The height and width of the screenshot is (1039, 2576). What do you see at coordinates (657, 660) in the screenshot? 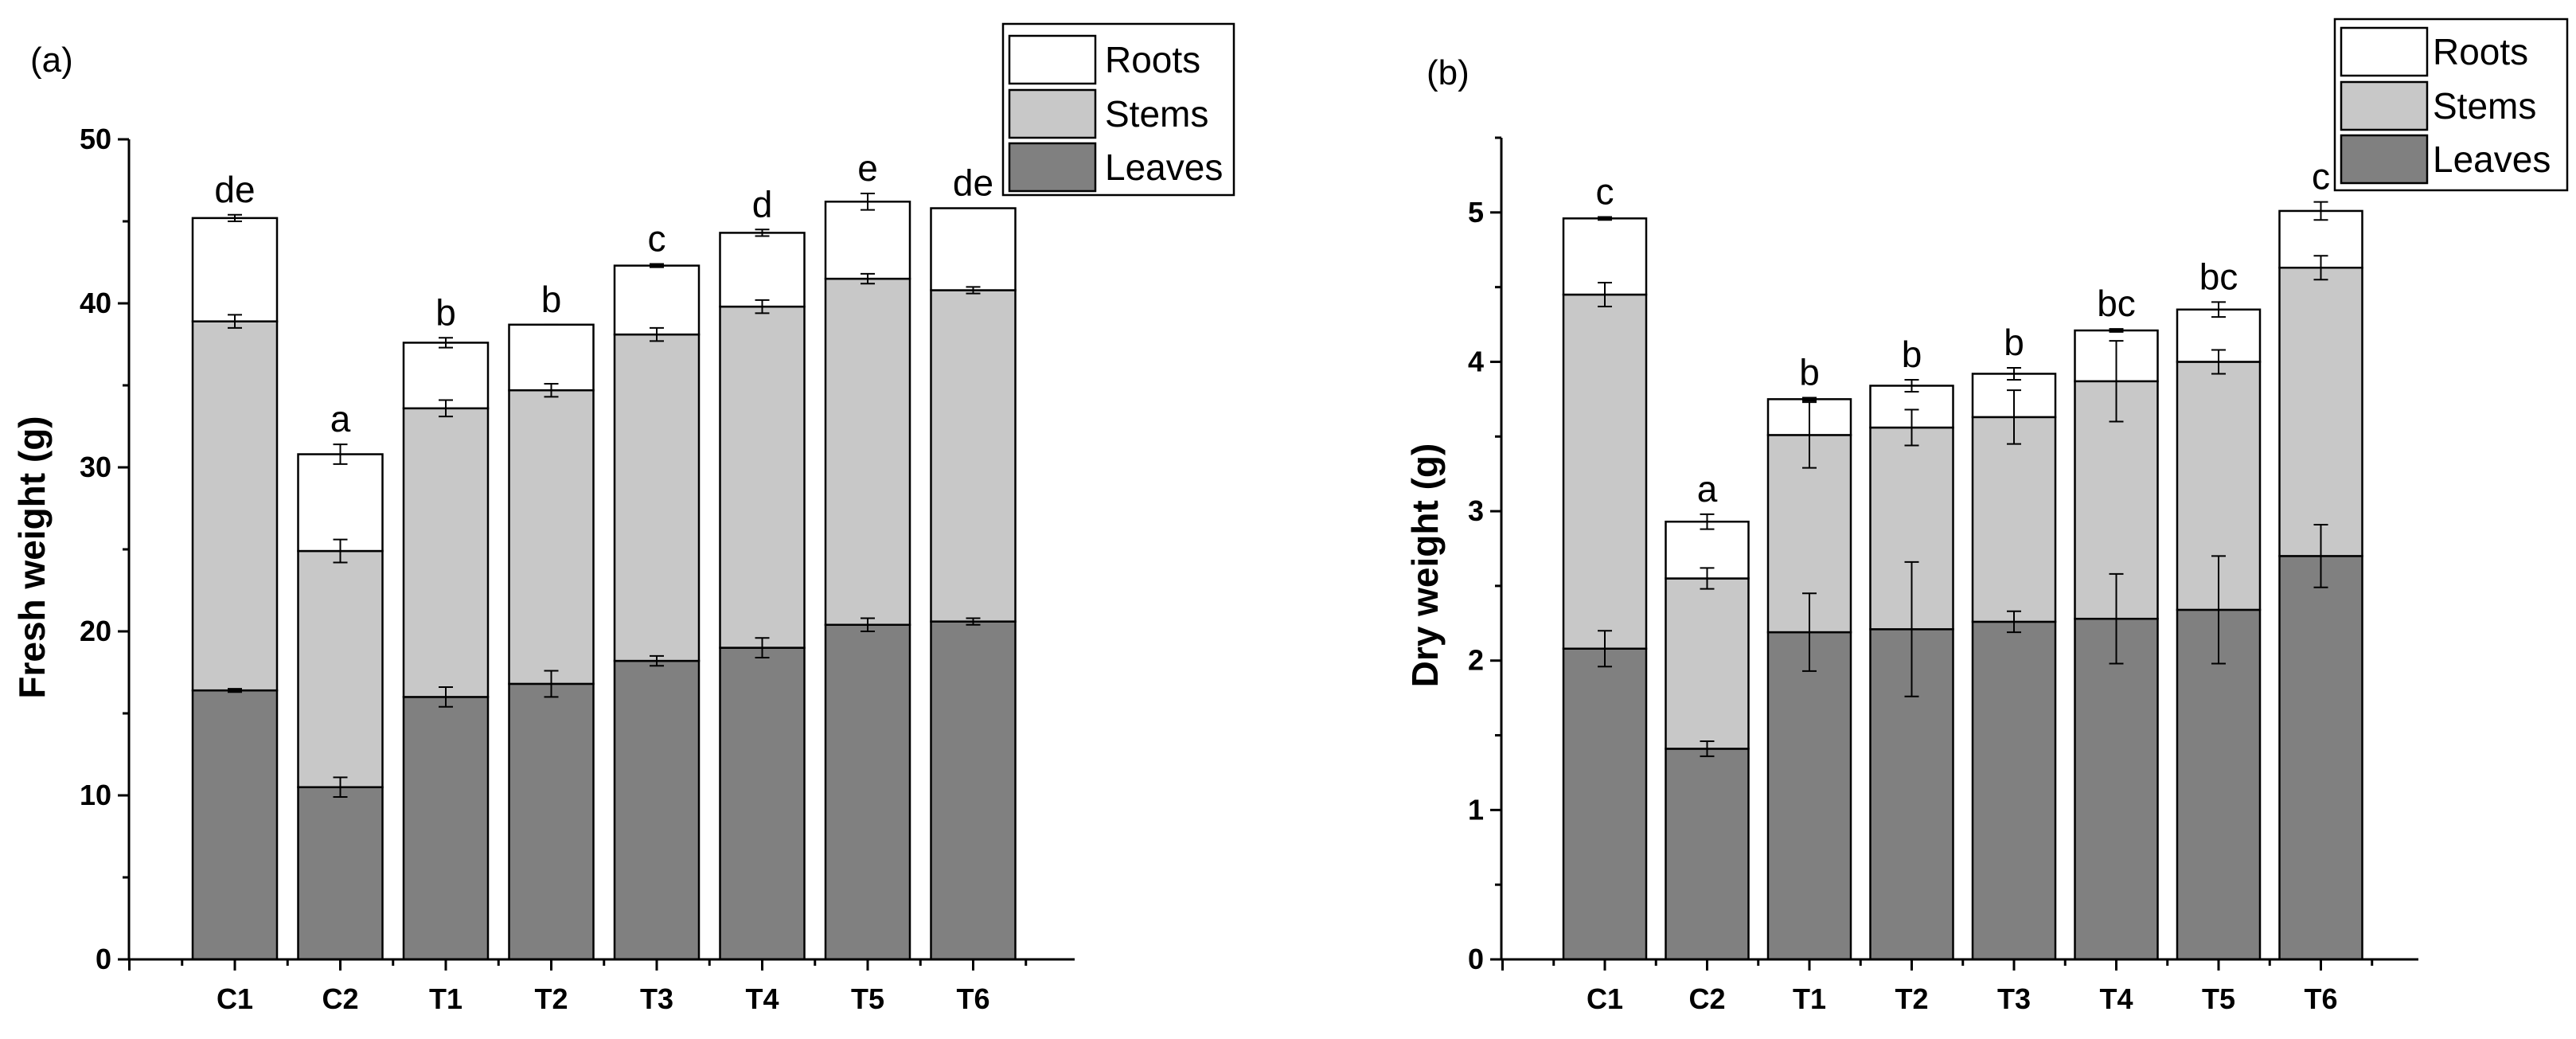
I see `error-bar-leaves-T3` at bounding box center [657, 660].